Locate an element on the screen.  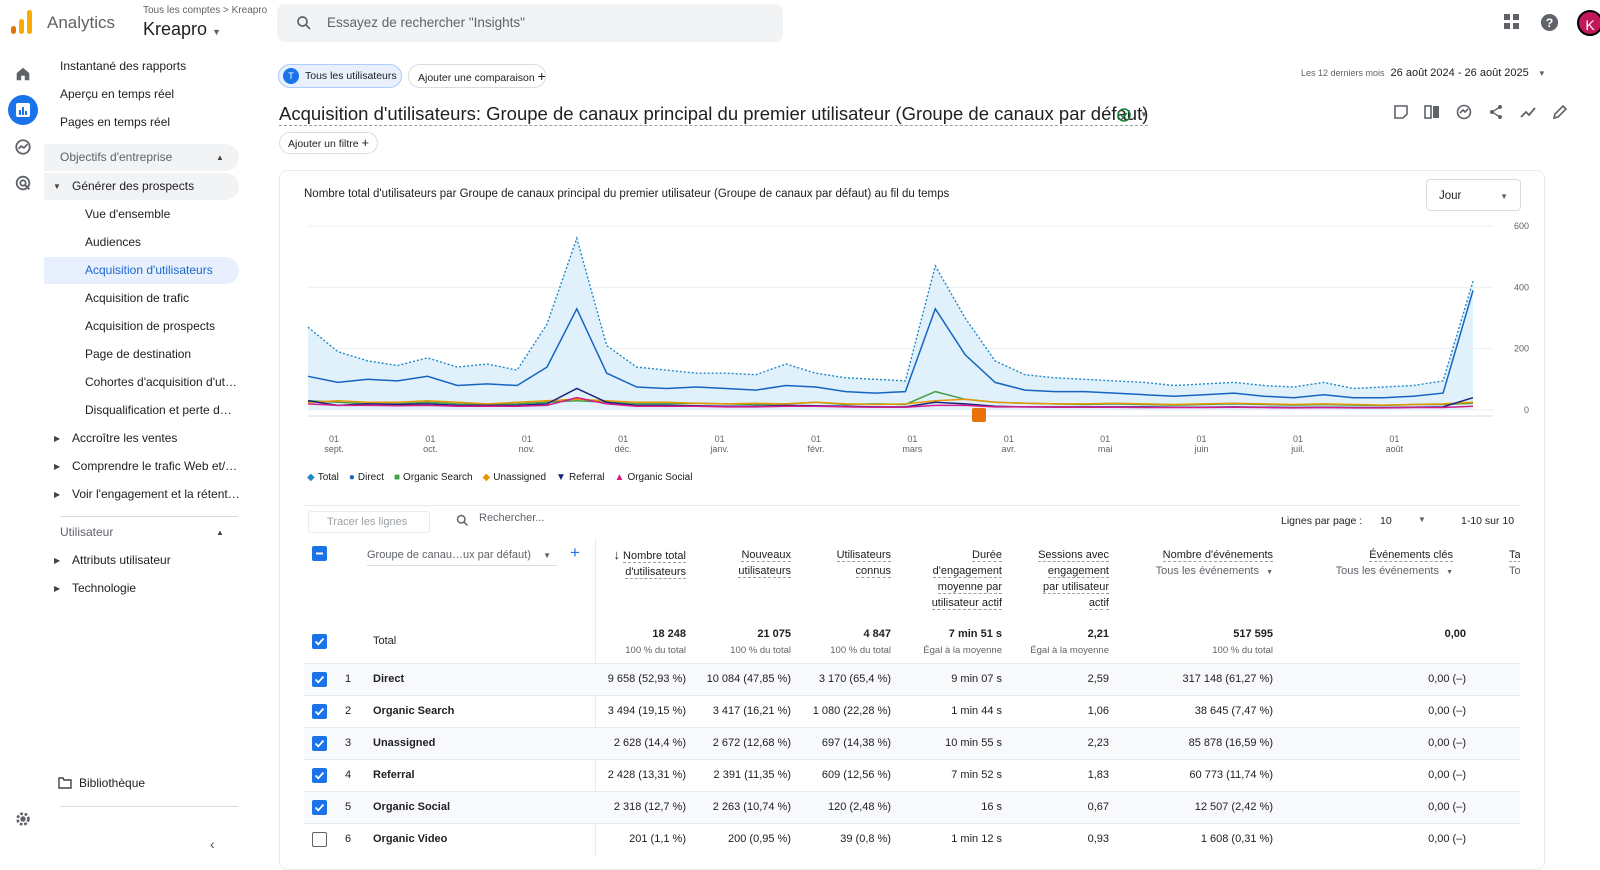
legend-item: ◆ Total is located at coordinates (323, 477).